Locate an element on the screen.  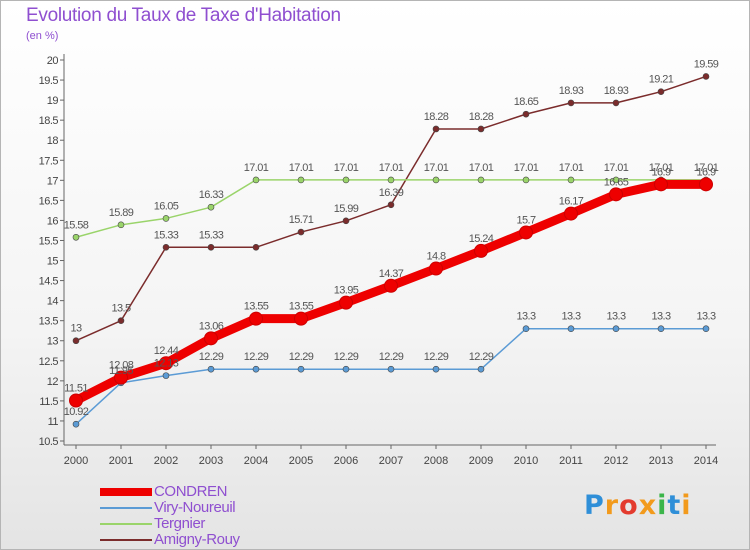
data-label-amigny-rouy: 18.28 is located at coordinates (436, 117).